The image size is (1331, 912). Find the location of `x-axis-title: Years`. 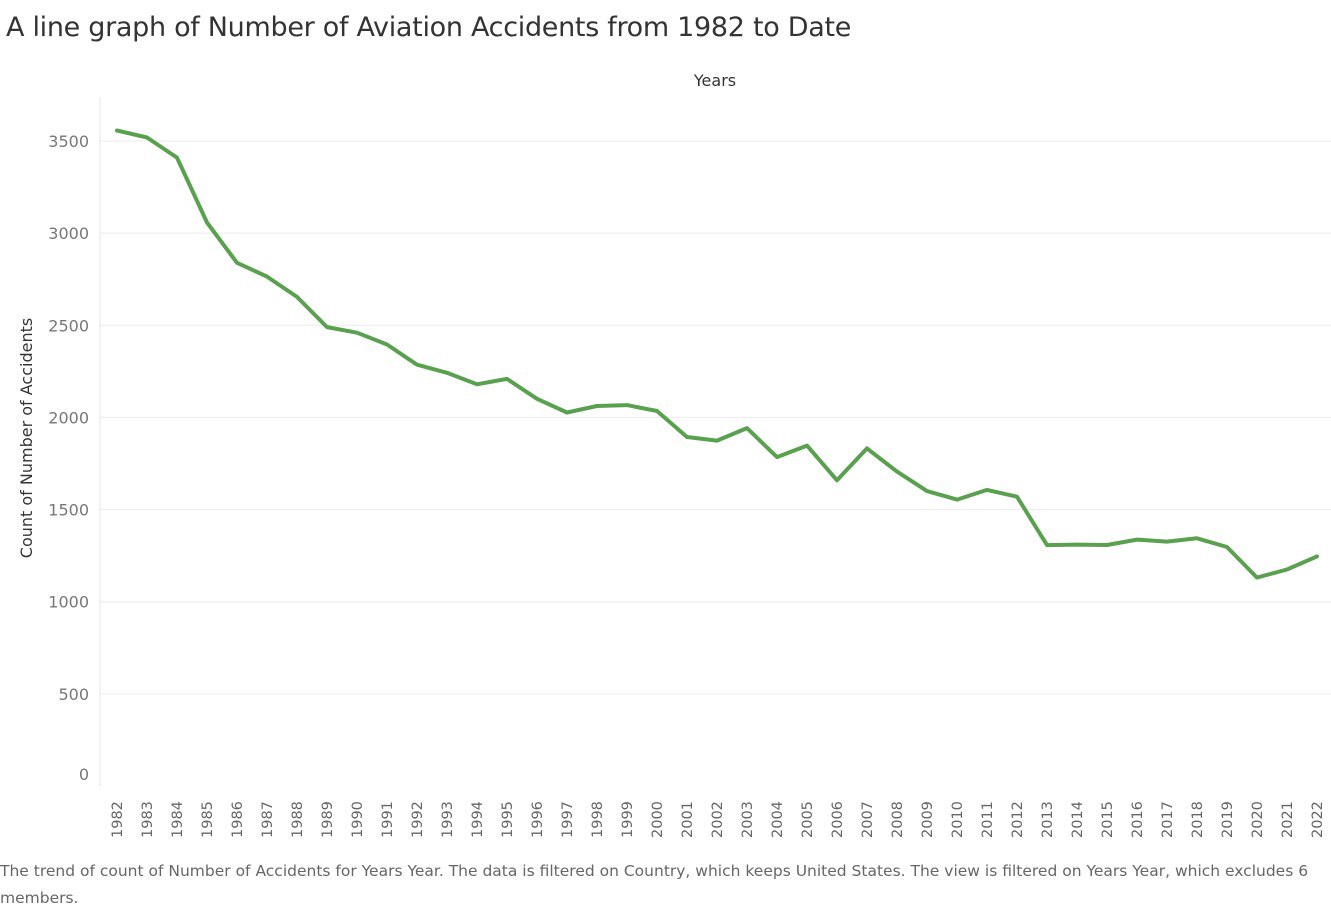

x-axis-title: Years is located at coordinates (714, 80).